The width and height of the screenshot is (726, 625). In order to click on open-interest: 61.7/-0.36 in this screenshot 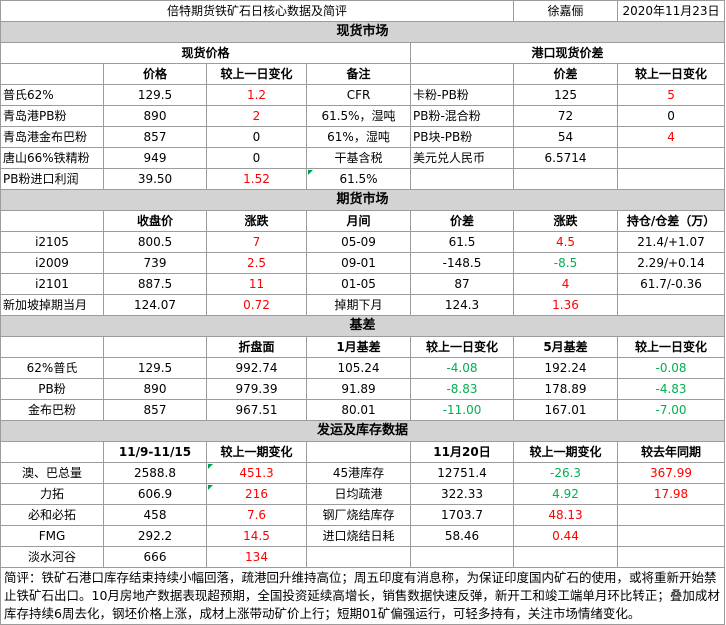, I will do `click(671, 284)`.